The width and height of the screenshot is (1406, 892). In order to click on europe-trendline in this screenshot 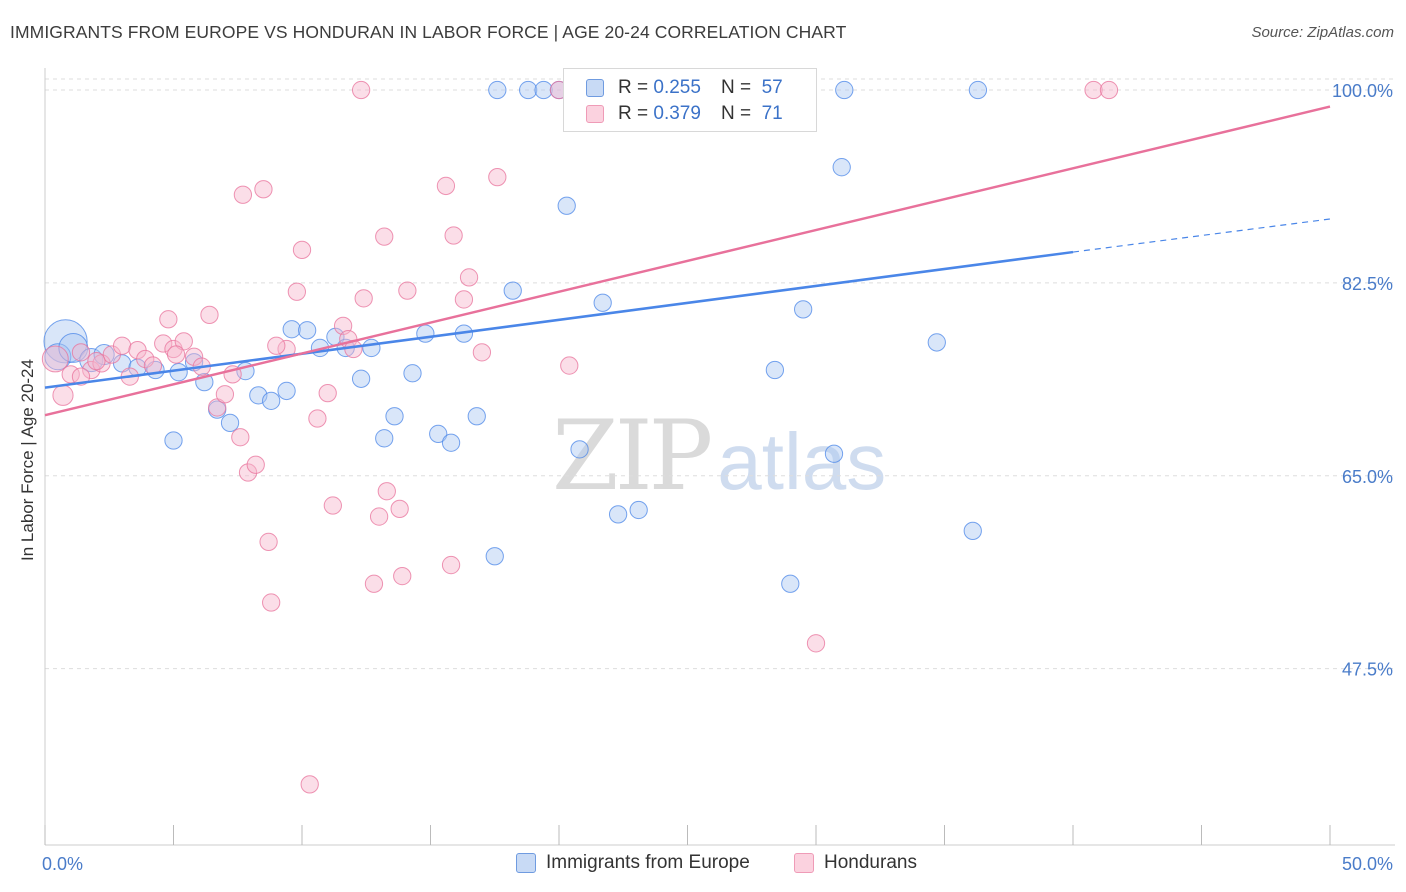, I will do `click(559, 319)`.